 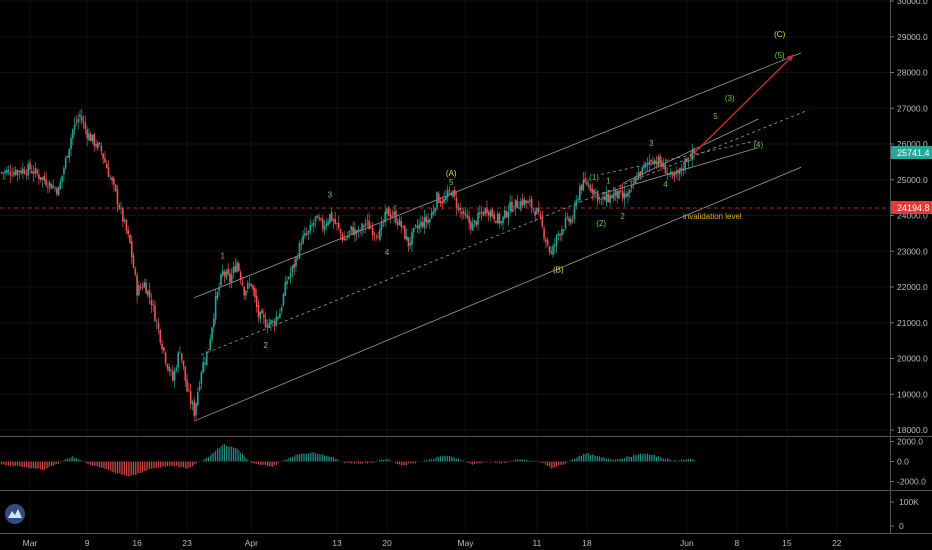 What do you see at coordinates (790, 58) in the screenshot?
I see `projection-arrowhead` at bounding box center [790, 58].